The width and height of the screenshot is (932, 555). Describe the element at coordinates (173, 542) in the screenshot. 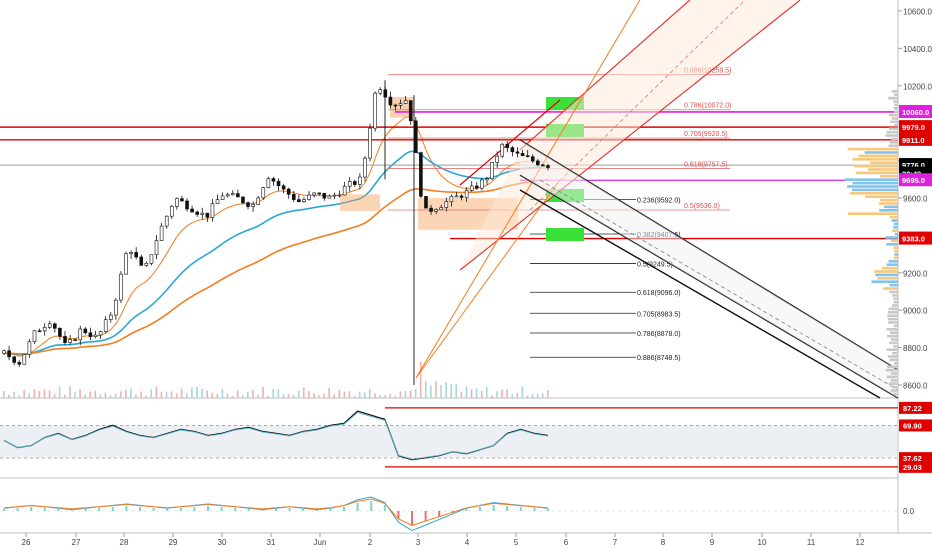

I see `x-tick-label: 29` at that location.